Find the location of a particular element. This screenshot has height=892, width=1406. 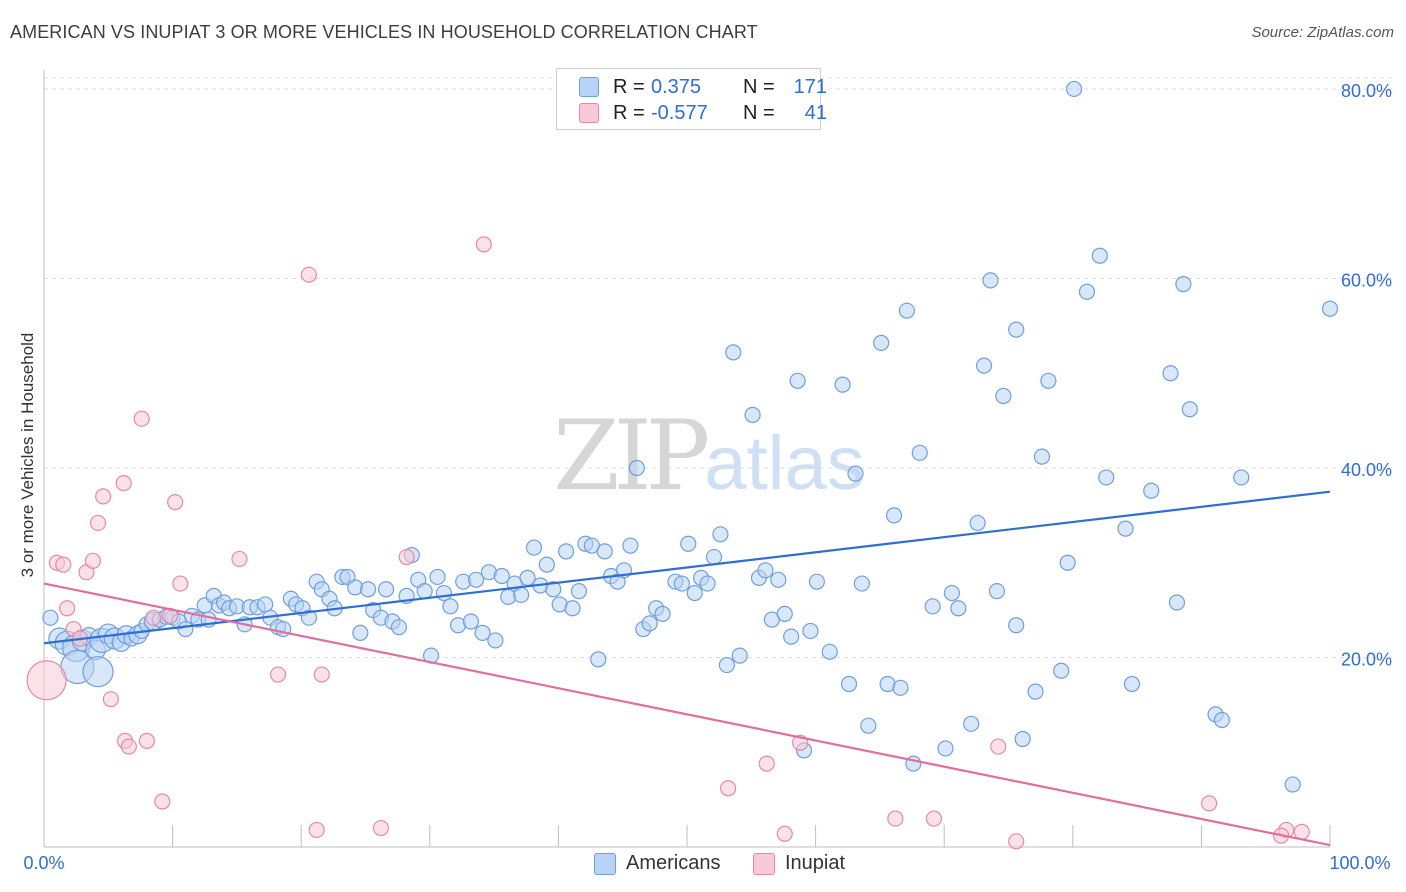

y-tick-label: 80.0% is located at coordinates (1366, 91).